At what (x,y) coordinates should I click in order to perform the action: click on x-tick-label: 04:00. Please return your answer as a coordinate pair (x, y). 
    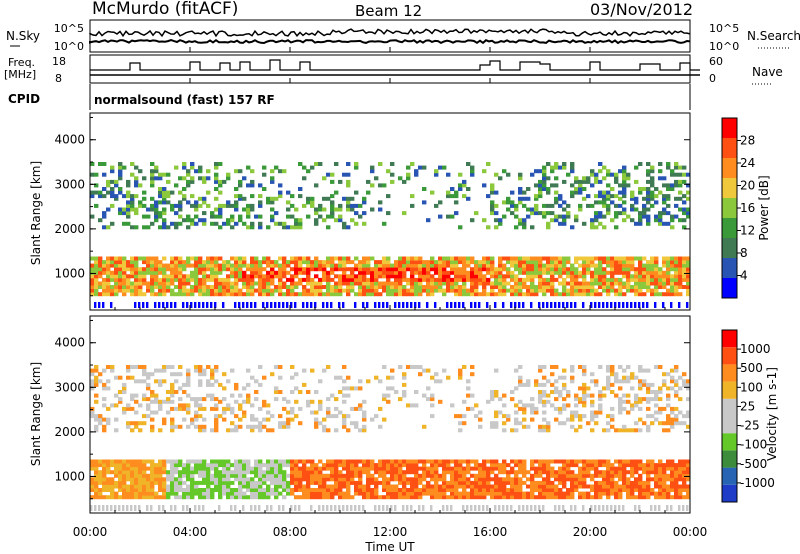
    Looking at the image, I should click on (190, 532).